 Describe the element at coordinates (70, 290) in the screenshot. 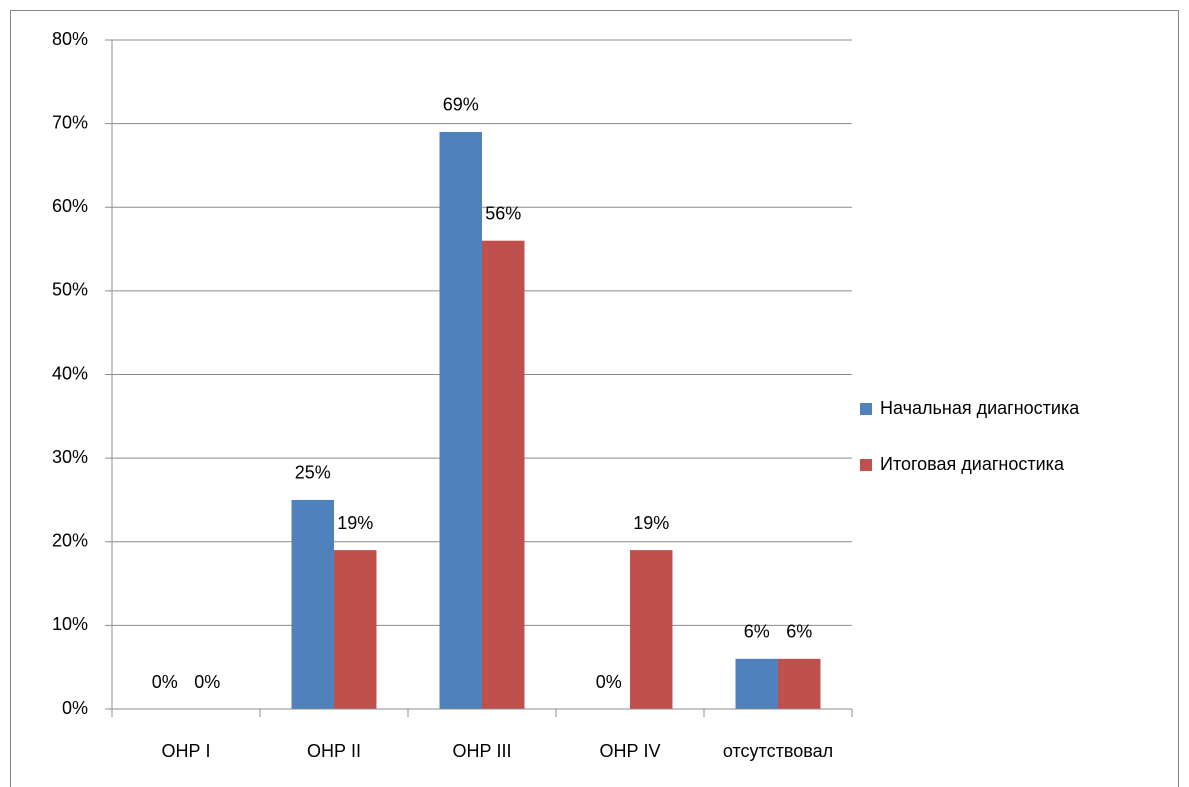

I see `y-tick-label: 50%` at that location.